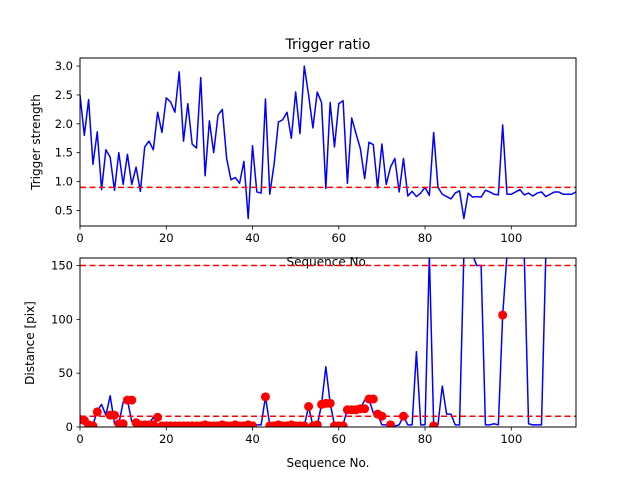  What do you see at coordinates (328, 463) in the screenshot?
I see `bottom-x-axis-label: Sequence No.` at bounding box center [328, 463].